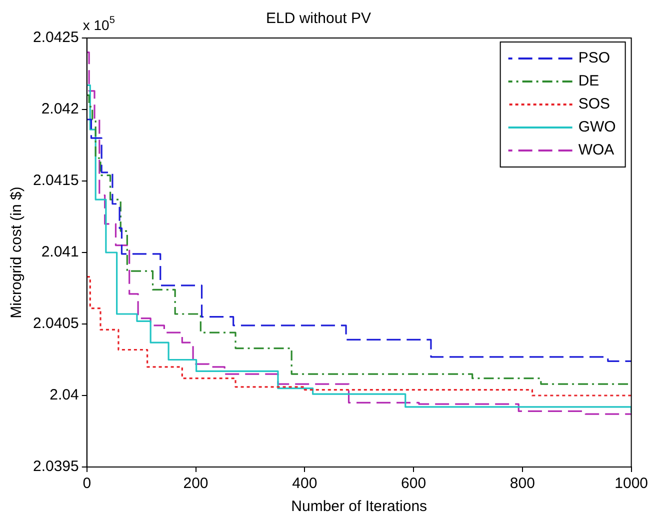 The image size is (651, 520). What do you see at coordinates (319, 19) in the screenshot?
I see `chart-title: ELD without PV` at bounding box center [319, 19].